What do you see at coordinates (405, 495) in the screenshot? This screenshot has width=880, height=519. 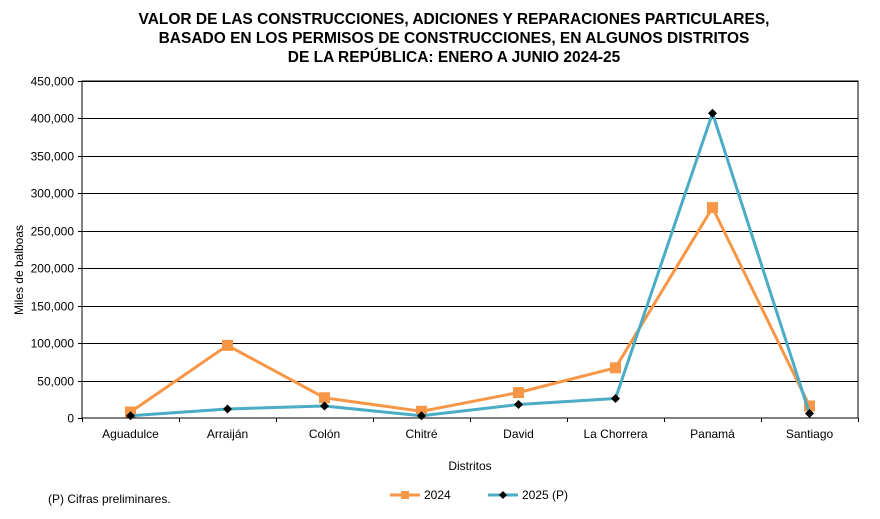 I see `legend-swatch-2024` at bounding box center [405, 495].